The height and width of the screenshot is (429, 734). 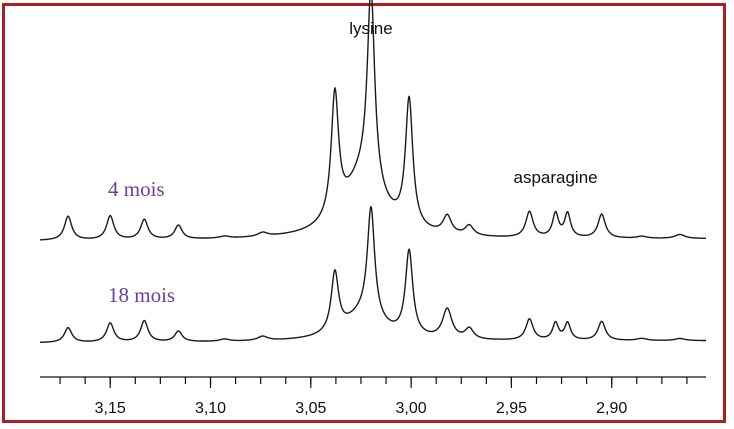 I want to click on x-axis: 3,15 3,10 3,05 3,00 2,95 2,90, so click(x=373, y=396).